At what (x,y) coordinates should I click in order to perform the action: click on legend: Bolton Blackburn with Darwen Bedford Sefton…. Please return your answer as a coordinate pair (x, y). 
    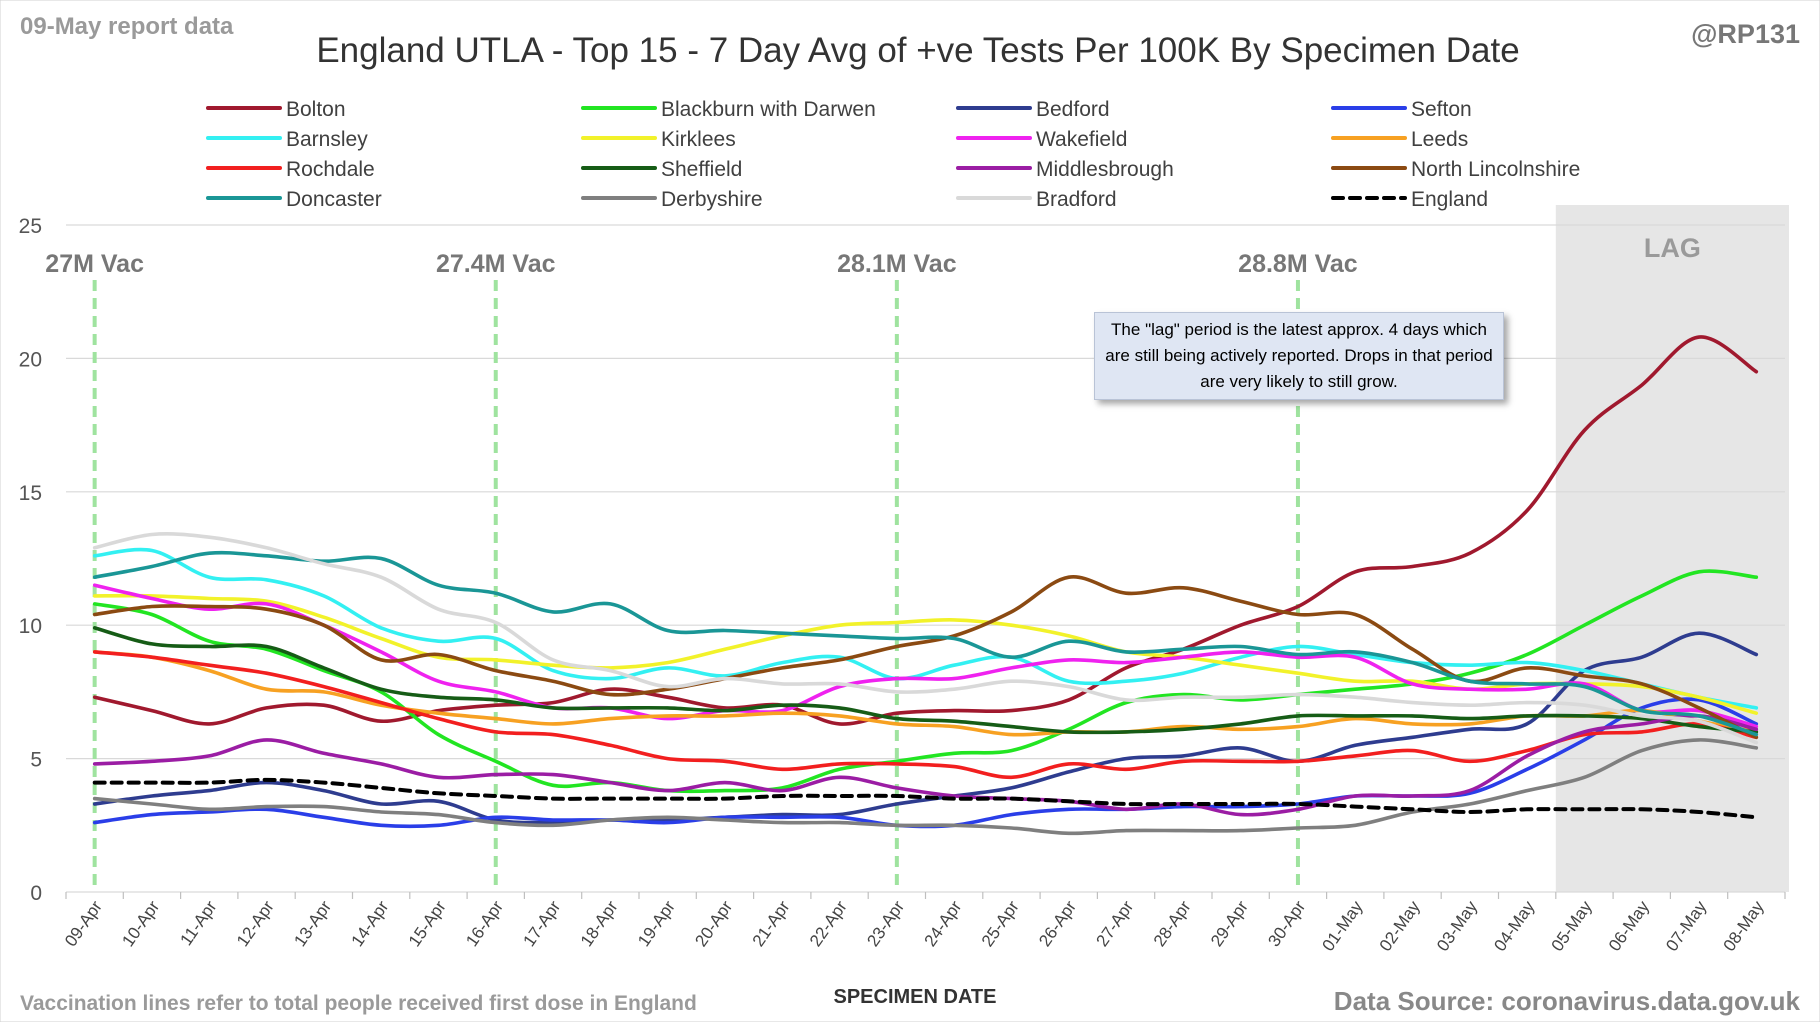
    Looking at the image, I should click on (893, 154).